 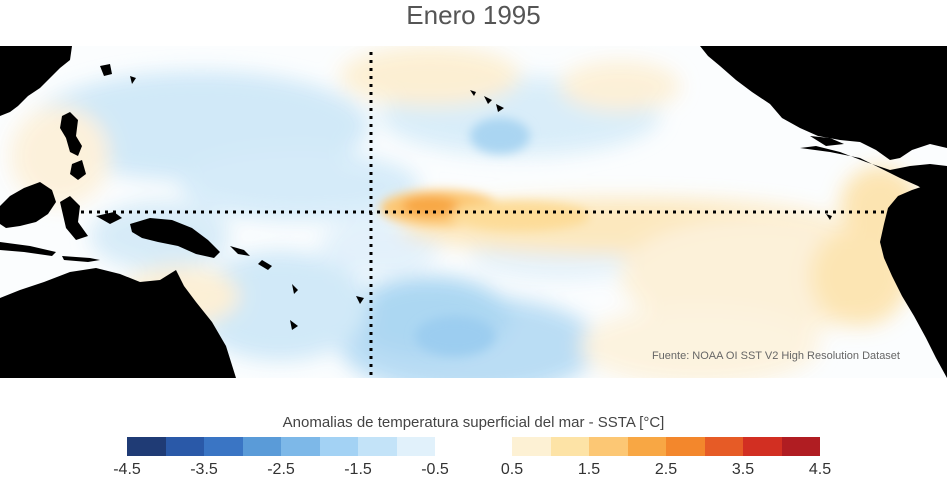 I want to click on colorbar-tick-label: 1.5, so click(x=589, y=469).